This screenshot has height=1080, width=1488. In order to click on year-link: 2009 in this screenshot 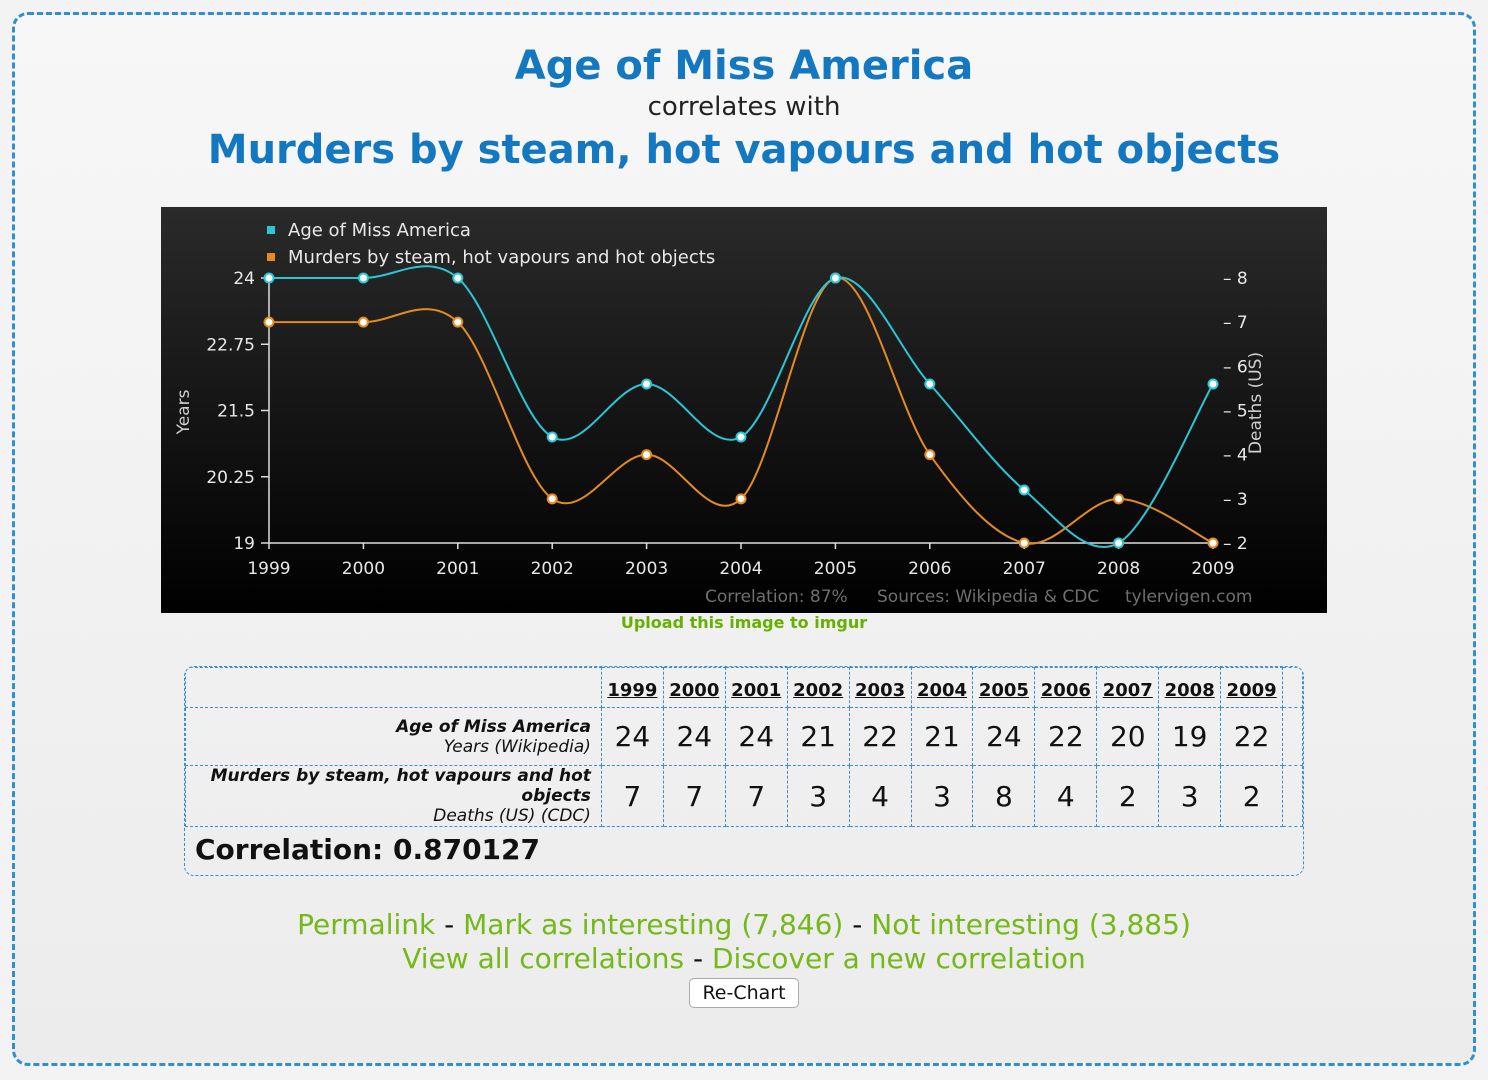, I will do `click(1251, 690)`.